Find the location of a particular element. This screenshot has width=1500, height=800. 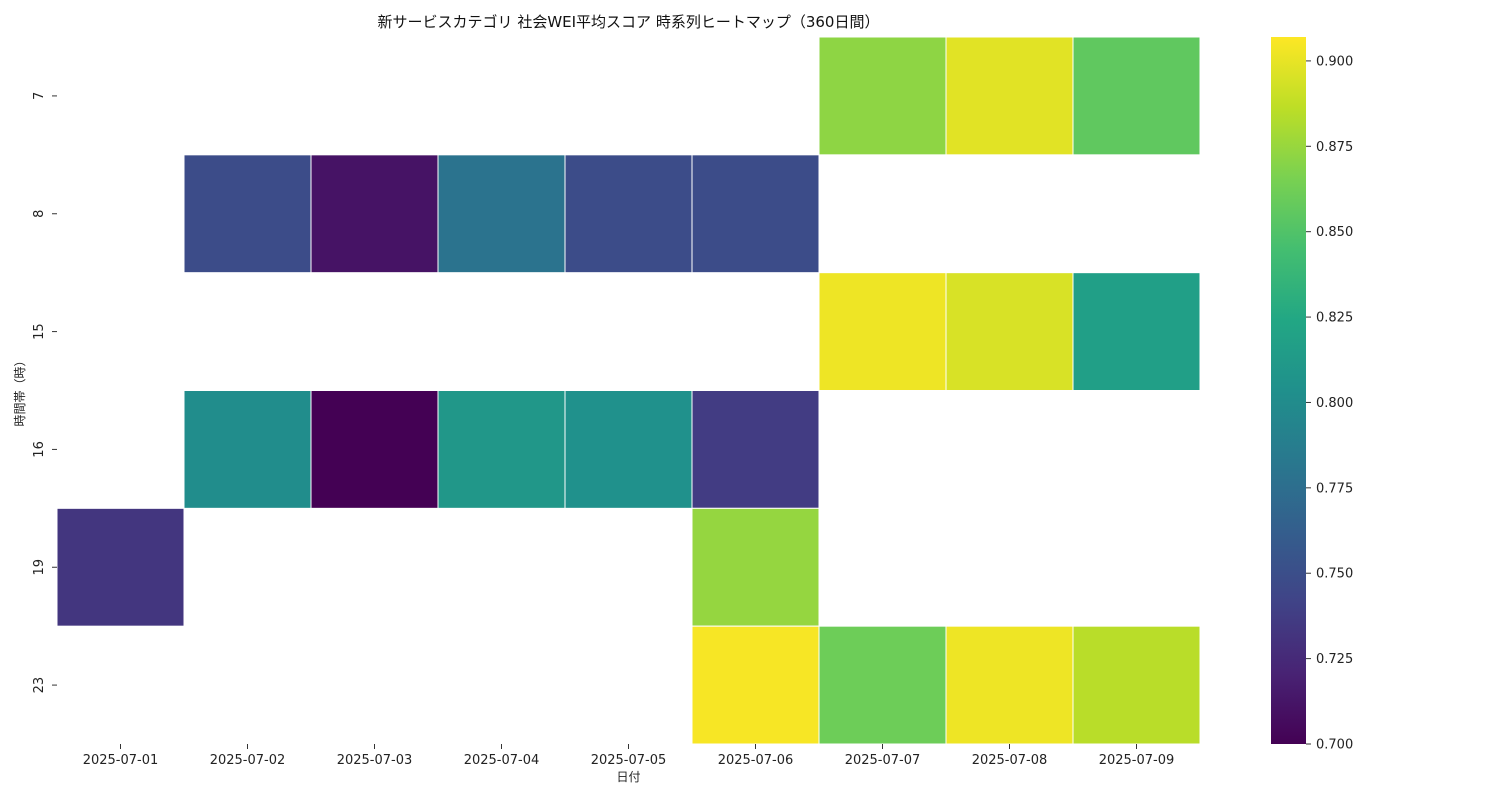

colorbar-tick-label: 0.800 is located at coordinates (1334, 403).